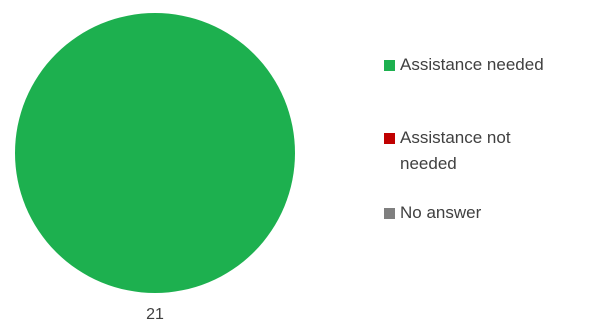 This screenshot has width=601, height=325. What do you see at coordinates (389, 138) in the screenshot?
I see `legend-swatch-red` at bounding box center [389, 138].